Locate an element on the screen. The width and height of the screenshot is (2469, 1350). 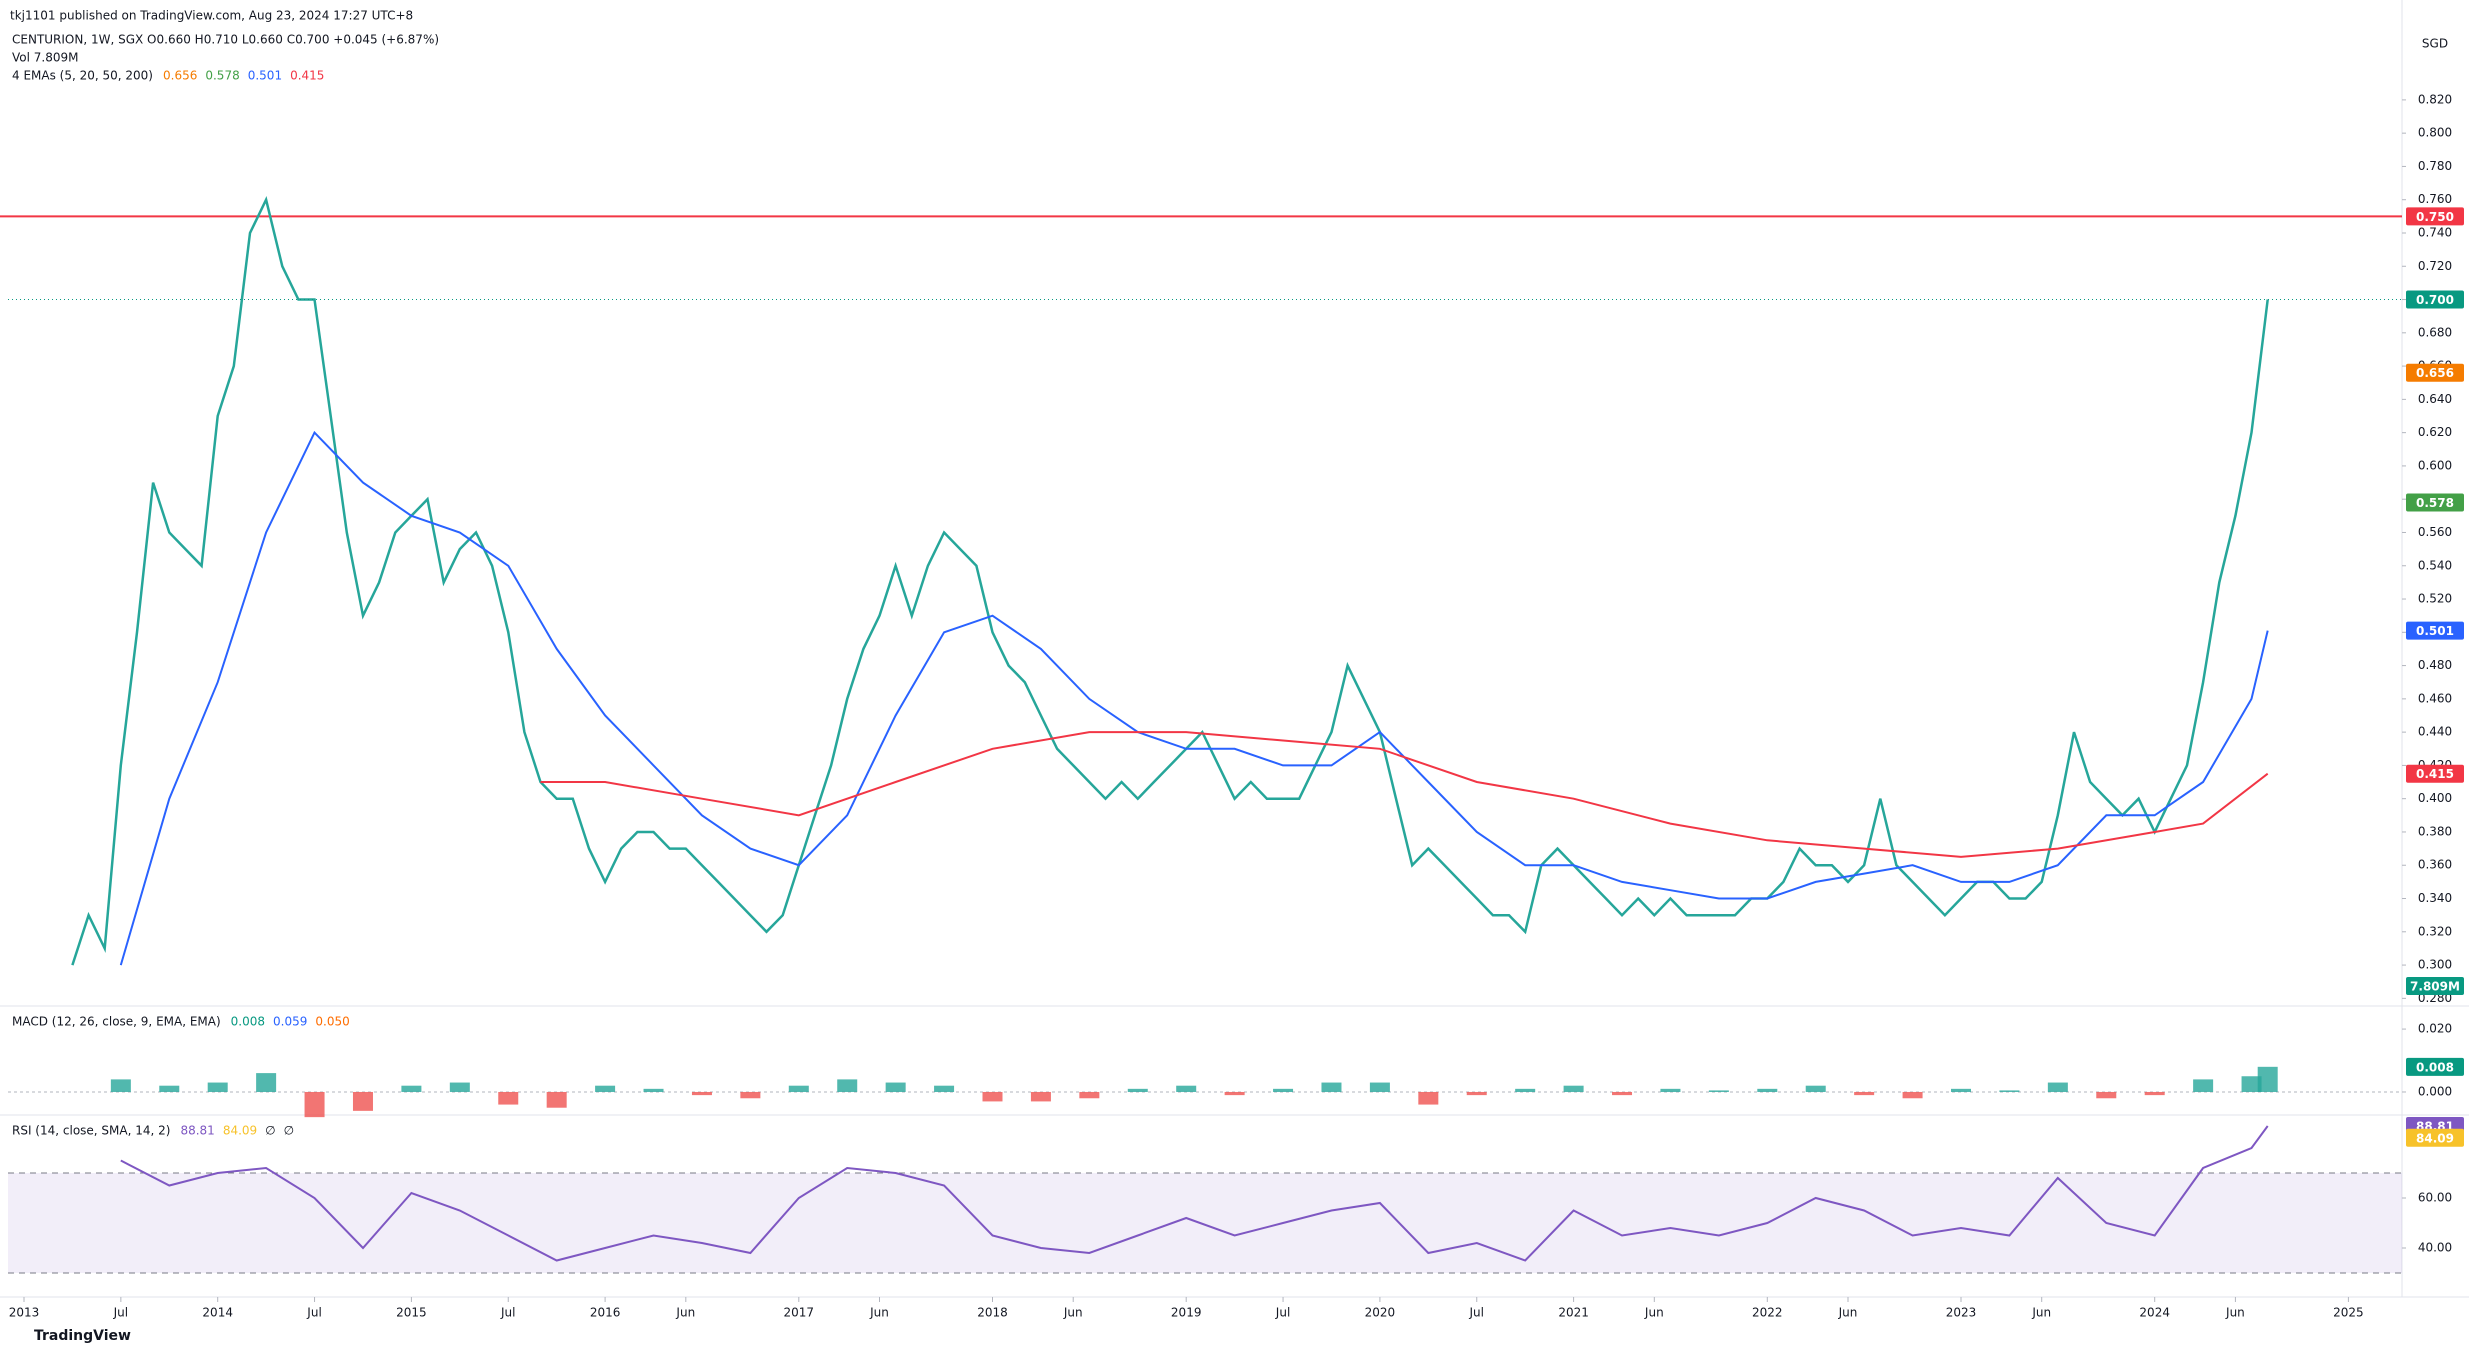
price-tag-label: 0.415 is located at coordinates (2435, 774).